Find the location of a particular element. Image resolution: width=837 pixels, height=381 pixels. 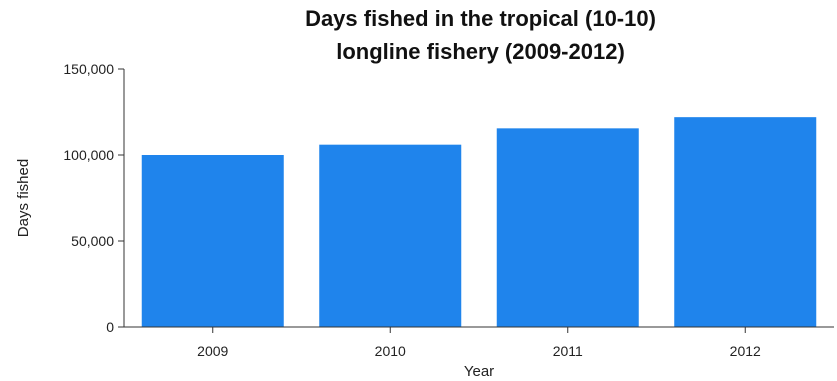

y-tick-label: 50,000 is located at coordinates (92, 241).